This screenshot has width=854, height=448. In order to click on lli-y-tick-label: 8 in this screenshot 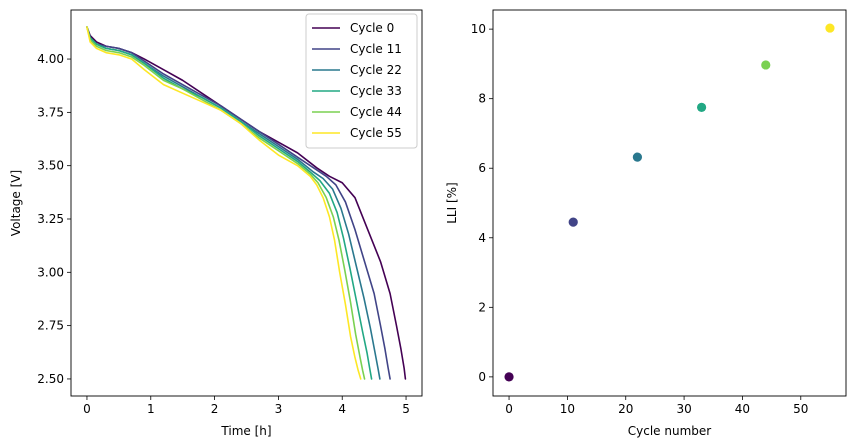, I will do `click(482, 99)`.